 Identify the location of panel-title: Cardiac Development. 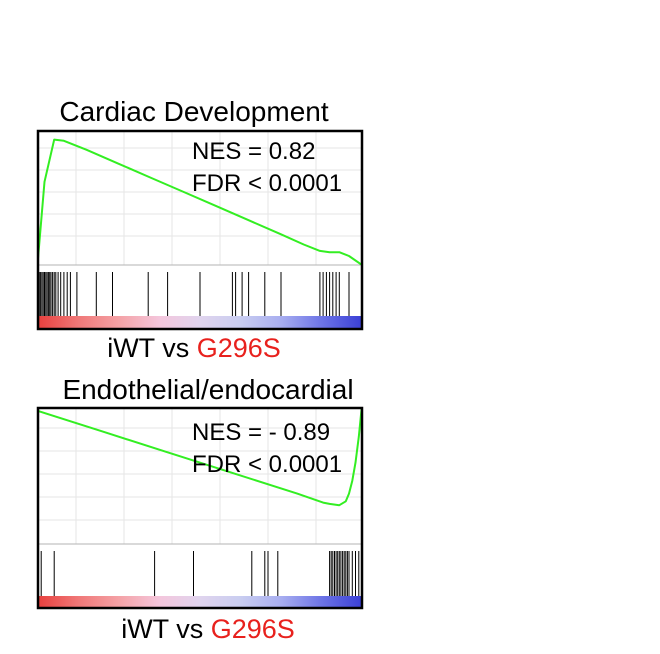
(193, 111).